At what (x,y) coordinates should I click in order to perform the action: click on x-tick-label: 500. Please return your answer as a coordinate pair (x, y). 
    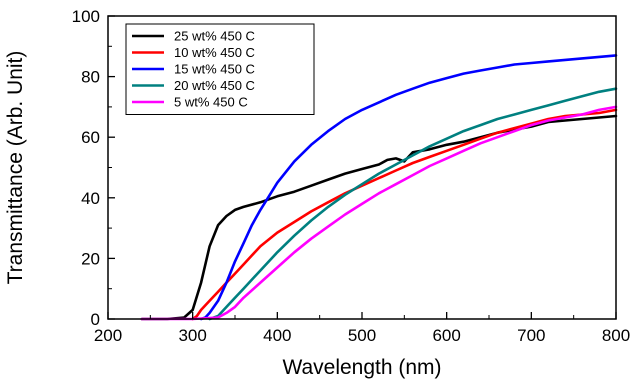
    Looking at the image, I should click on (362, 335).